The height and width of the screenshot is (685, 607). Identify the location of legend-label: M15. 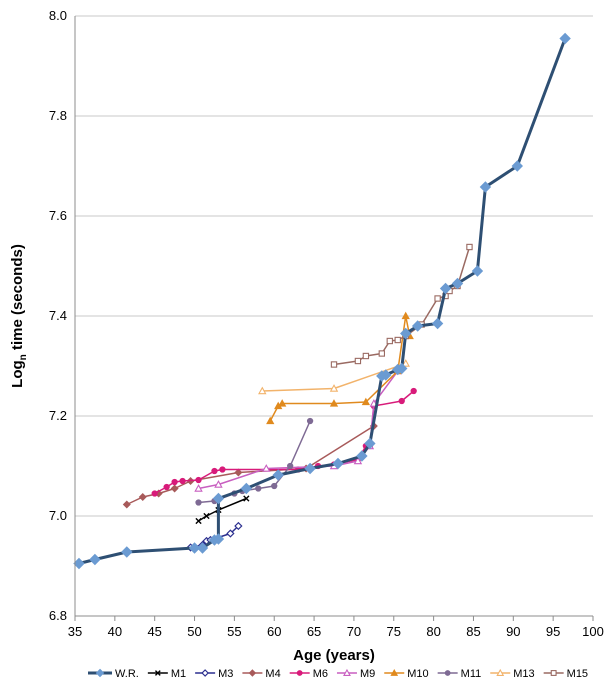
(577, 674).